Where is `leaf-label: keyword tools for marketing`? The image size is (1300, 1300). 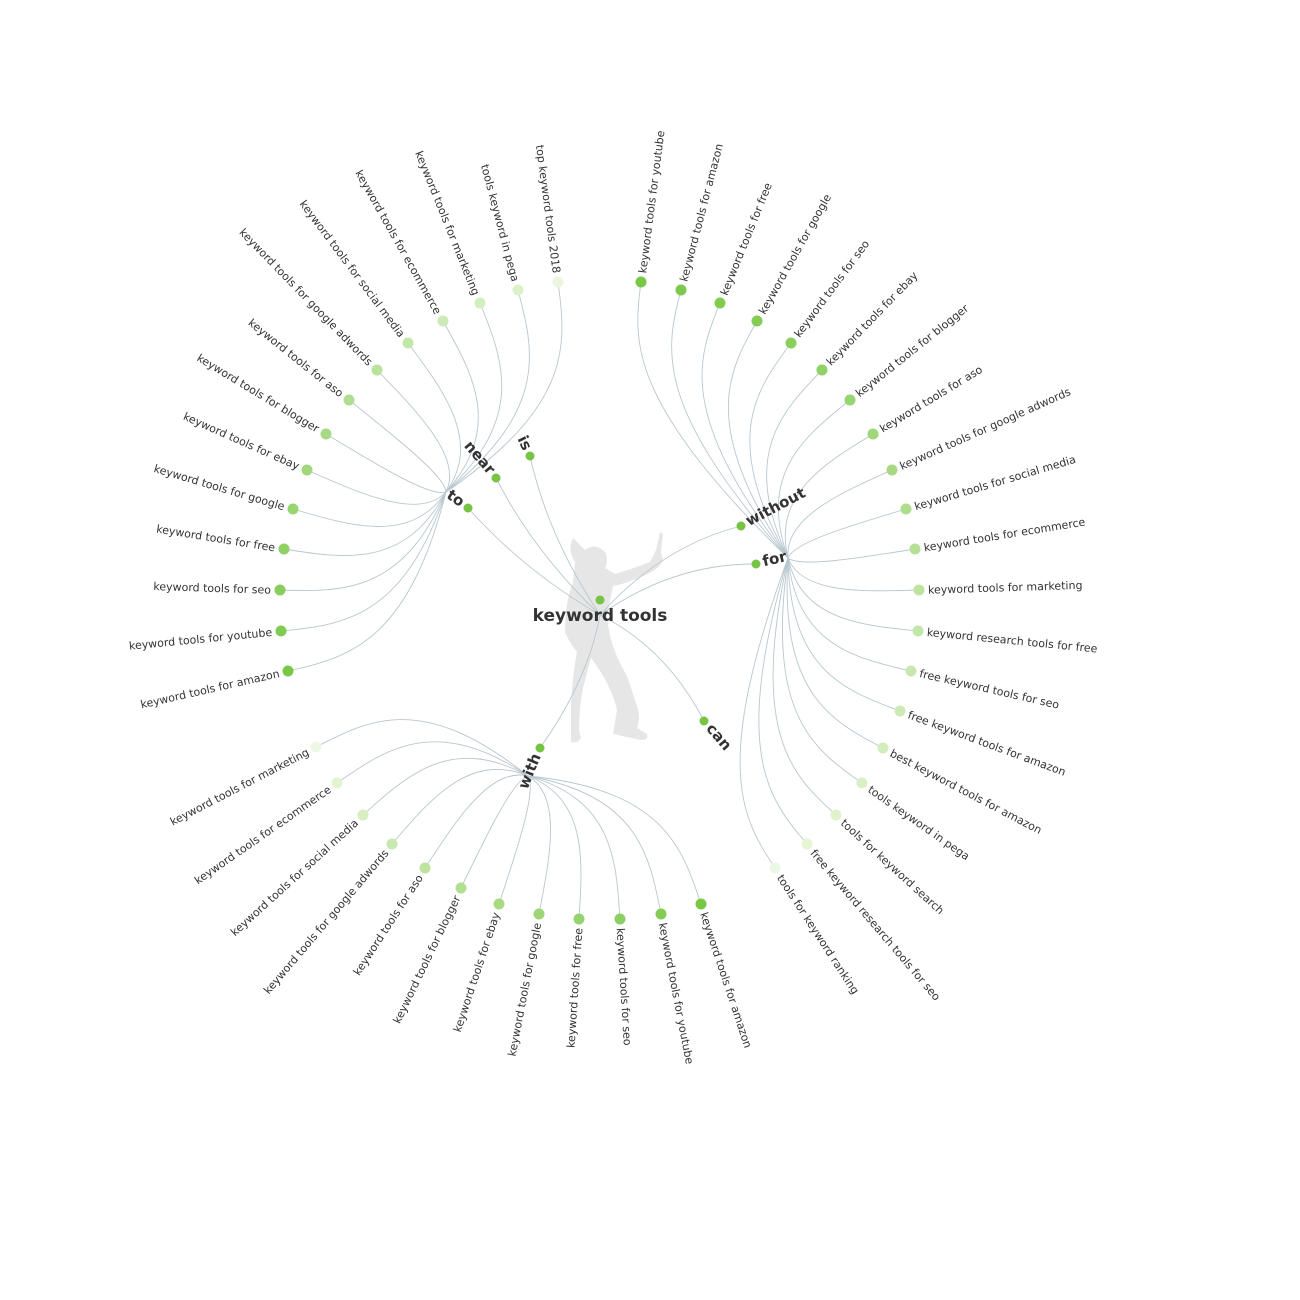
leaf-label: keyword tools for marketing is located at coordinates (1005, 588).